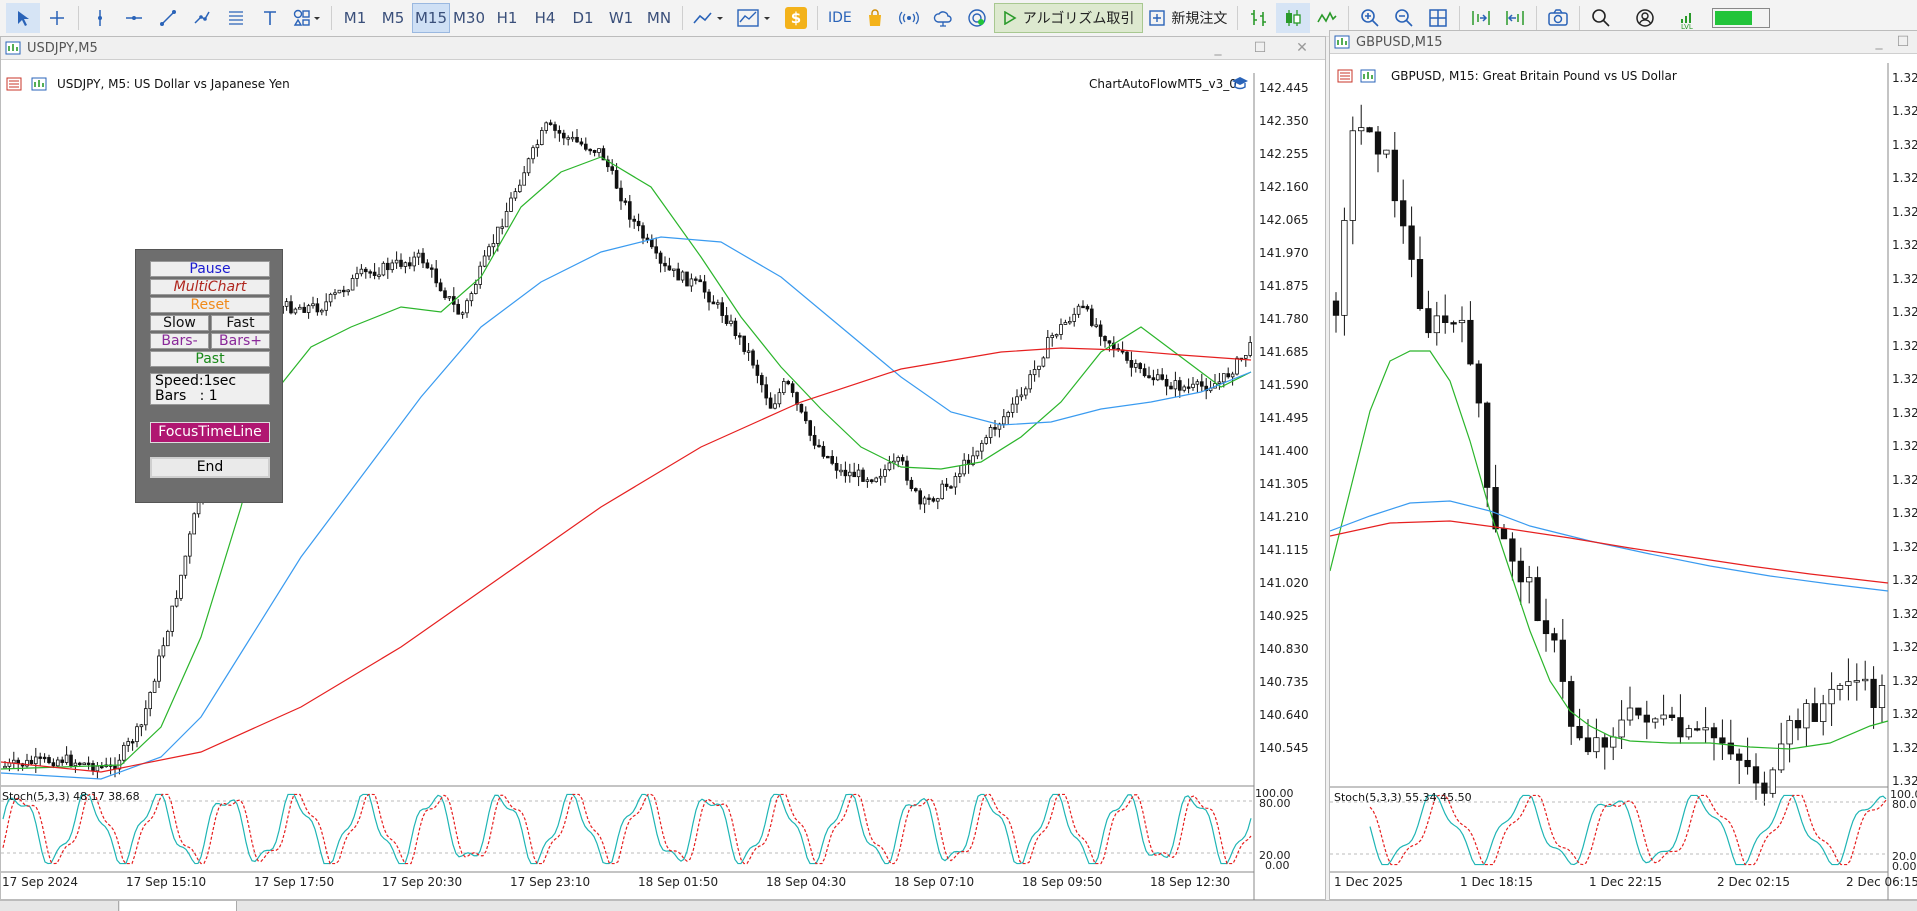 The height and width of the screenshot is (911, 1917). Describe the element at coordinates (909, 18) in the screenshot. I see `signals-icon` at that location.